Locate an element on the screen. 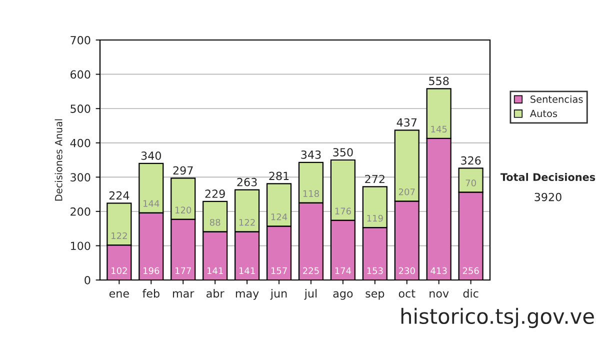  x-tick-label: oct is located at coordinates (407, 294).